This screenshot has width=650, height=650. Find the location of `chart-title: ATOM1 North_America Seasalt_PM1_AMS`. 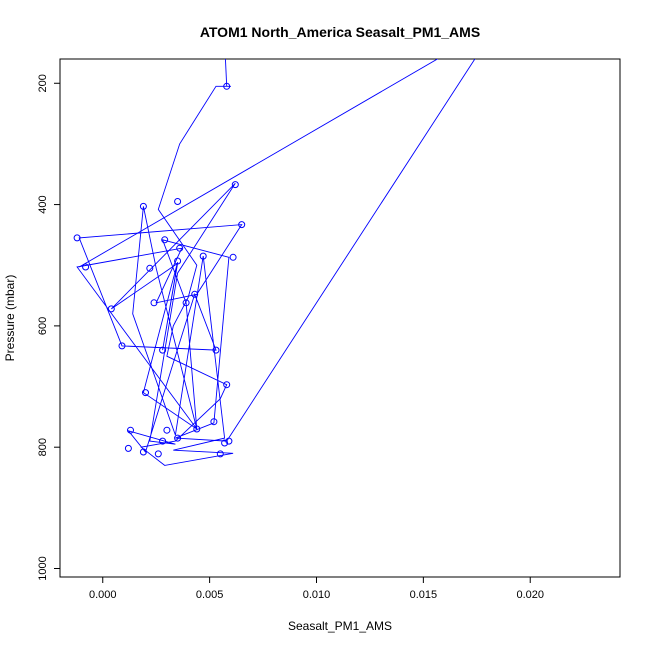

chart-title: ATOM1 North_America Seasalt_PM1_AMS is located at coordinates (340, 32).